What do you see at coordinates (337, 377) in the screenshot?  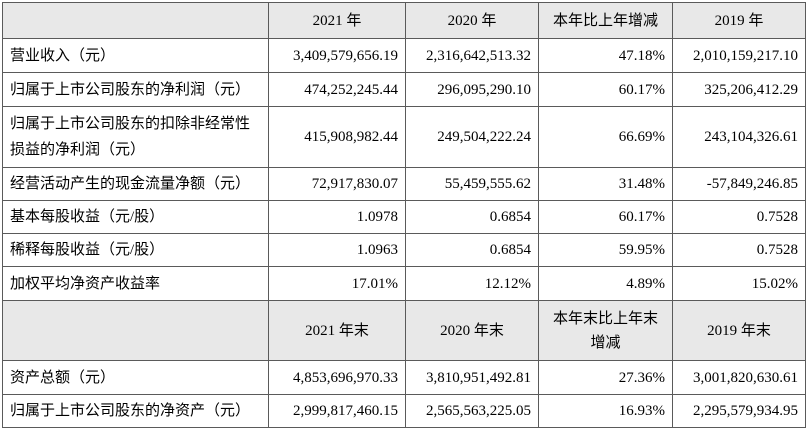 I see `value-2021: 4,853,696,970.33` at bounding box center [337, 377].